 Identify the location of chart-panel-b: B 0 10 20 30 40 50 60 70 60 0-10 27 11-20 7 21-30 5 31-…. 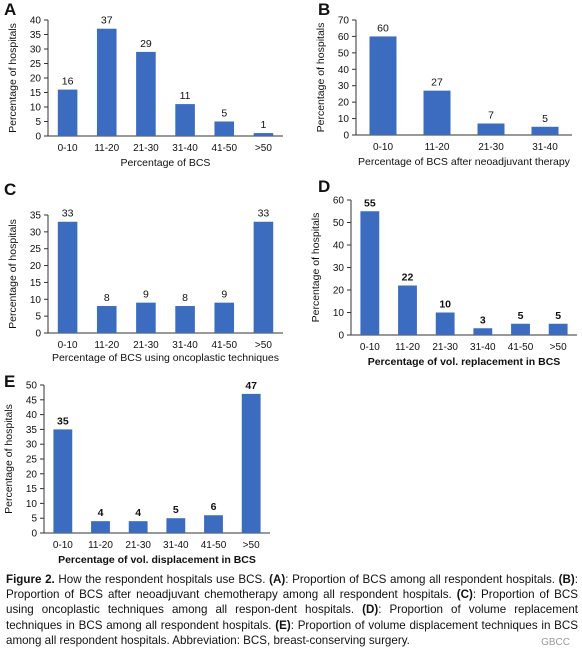
(436, 87).